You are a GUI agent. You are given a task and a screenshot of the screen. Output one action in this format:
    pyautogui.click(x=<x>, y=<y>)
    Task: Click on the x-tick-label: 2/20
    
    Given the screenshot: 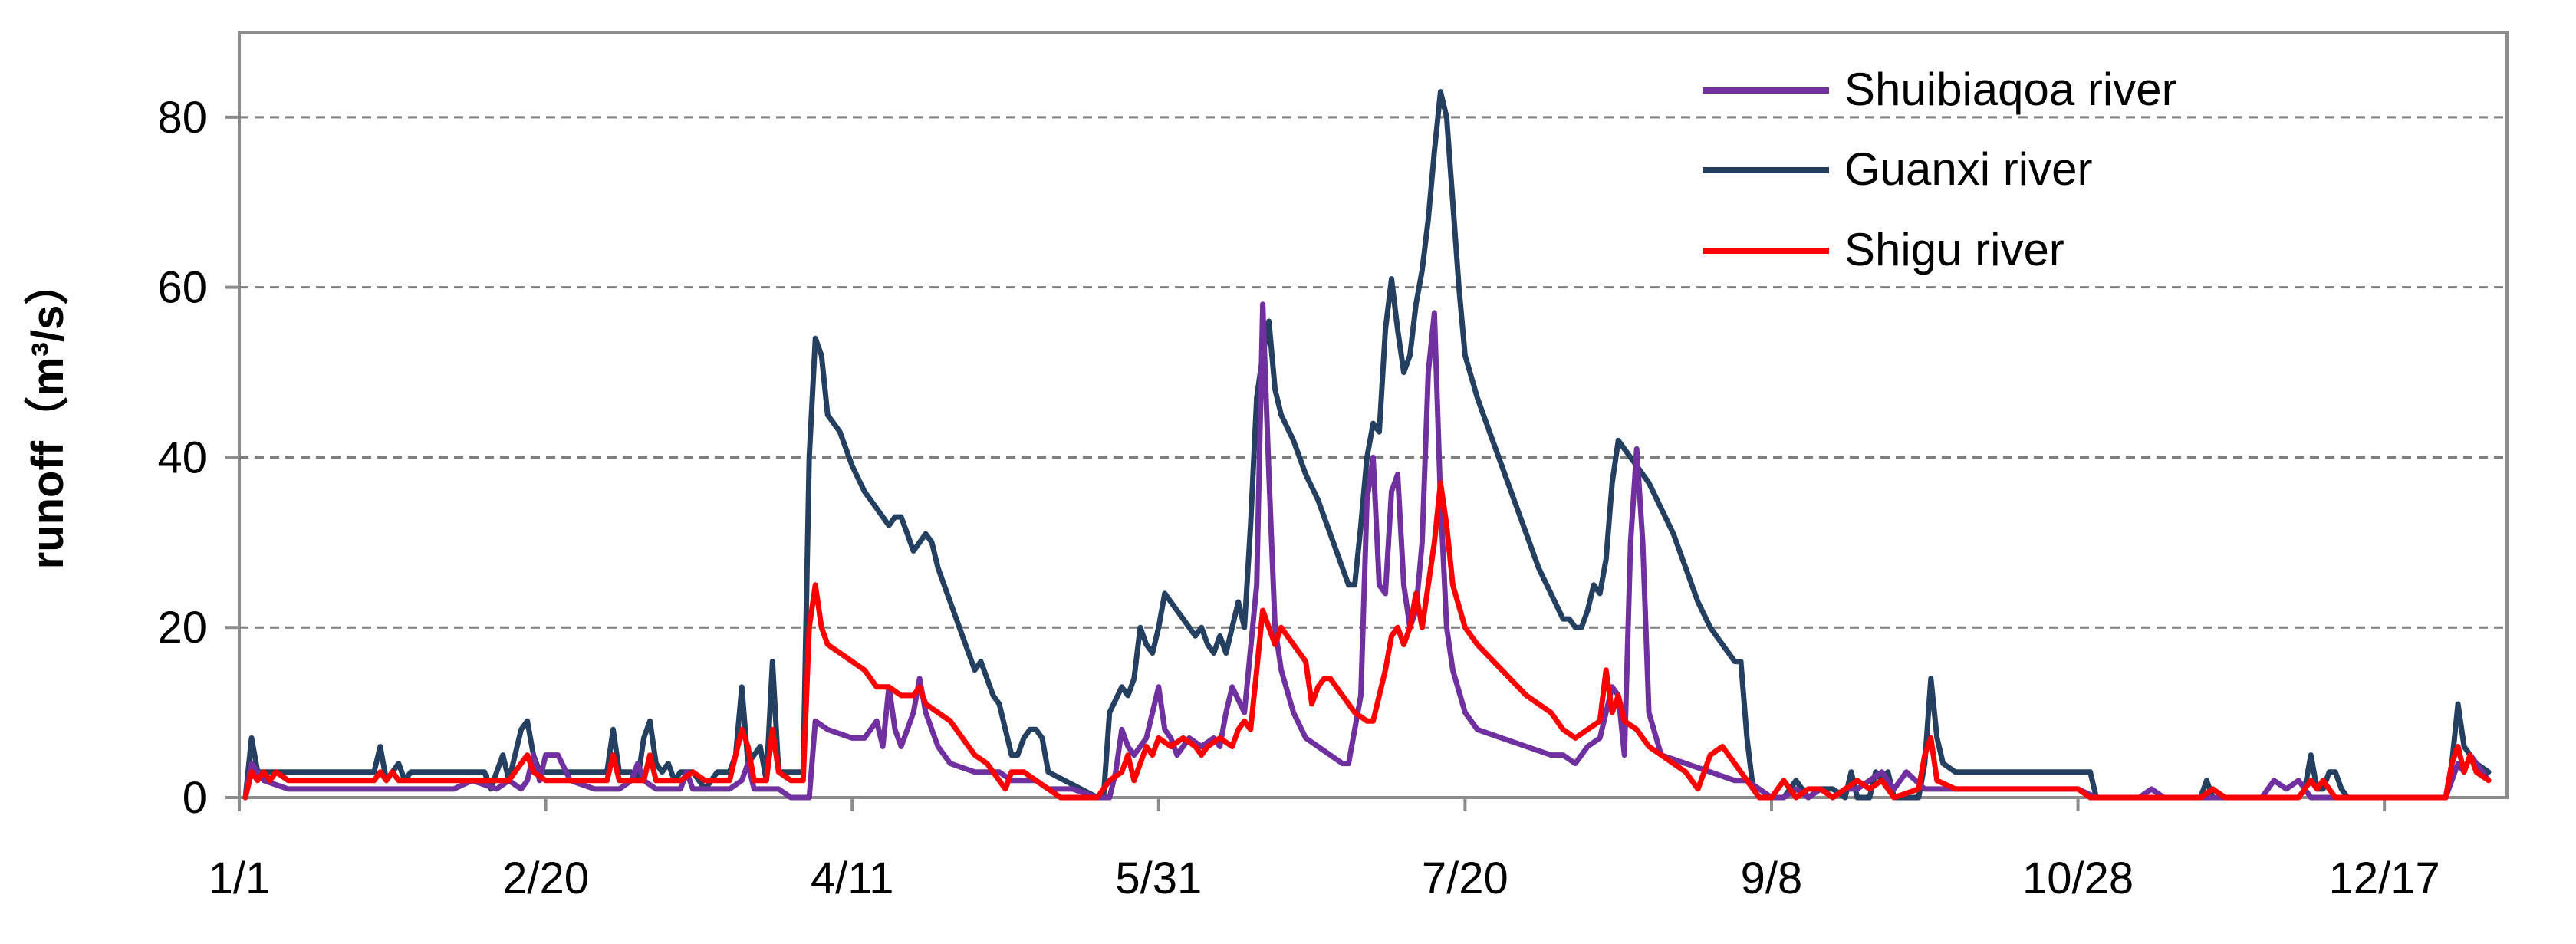 What is the action you would take?
    pyautogui.click(x=545, y=878)
    